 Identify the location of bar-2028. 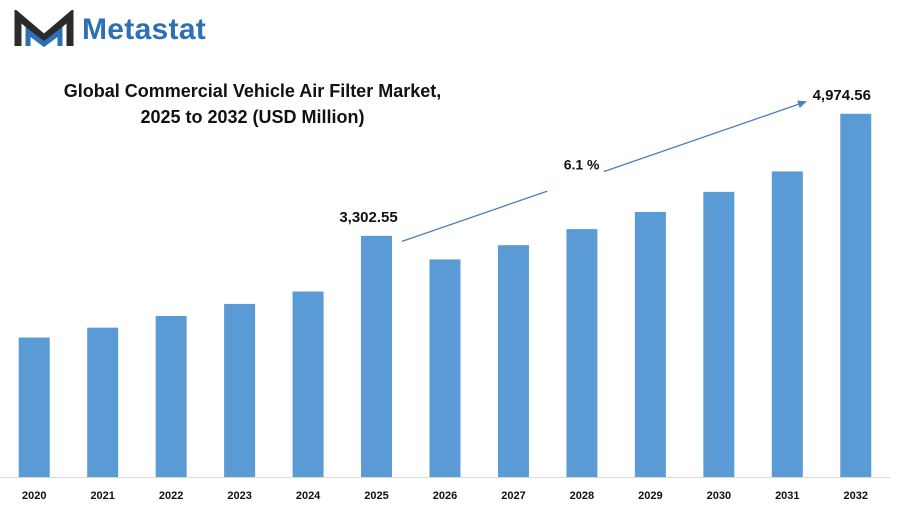
(582, 353).